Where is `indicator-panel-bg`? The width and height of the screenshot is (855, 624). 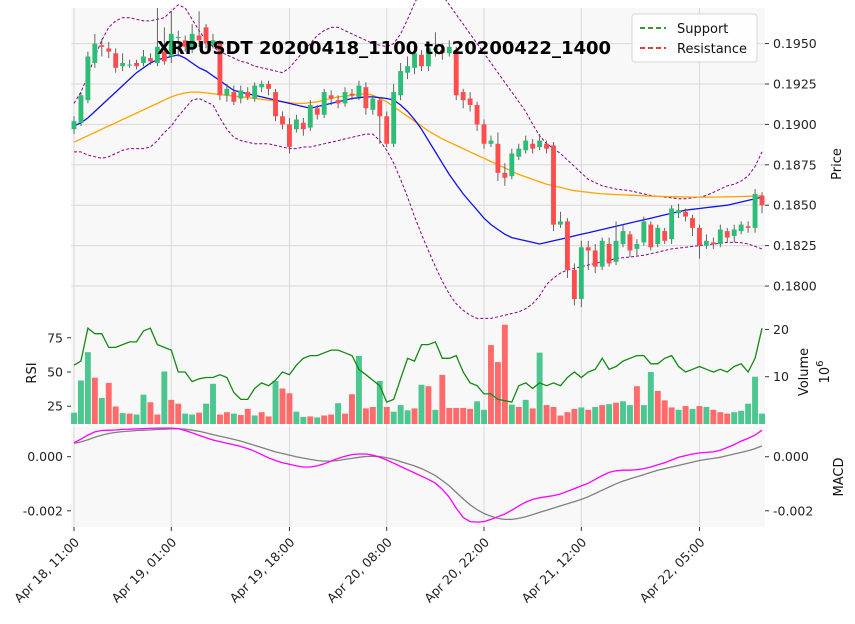 indicator-panel-bg is located at coordinates (418, 372).